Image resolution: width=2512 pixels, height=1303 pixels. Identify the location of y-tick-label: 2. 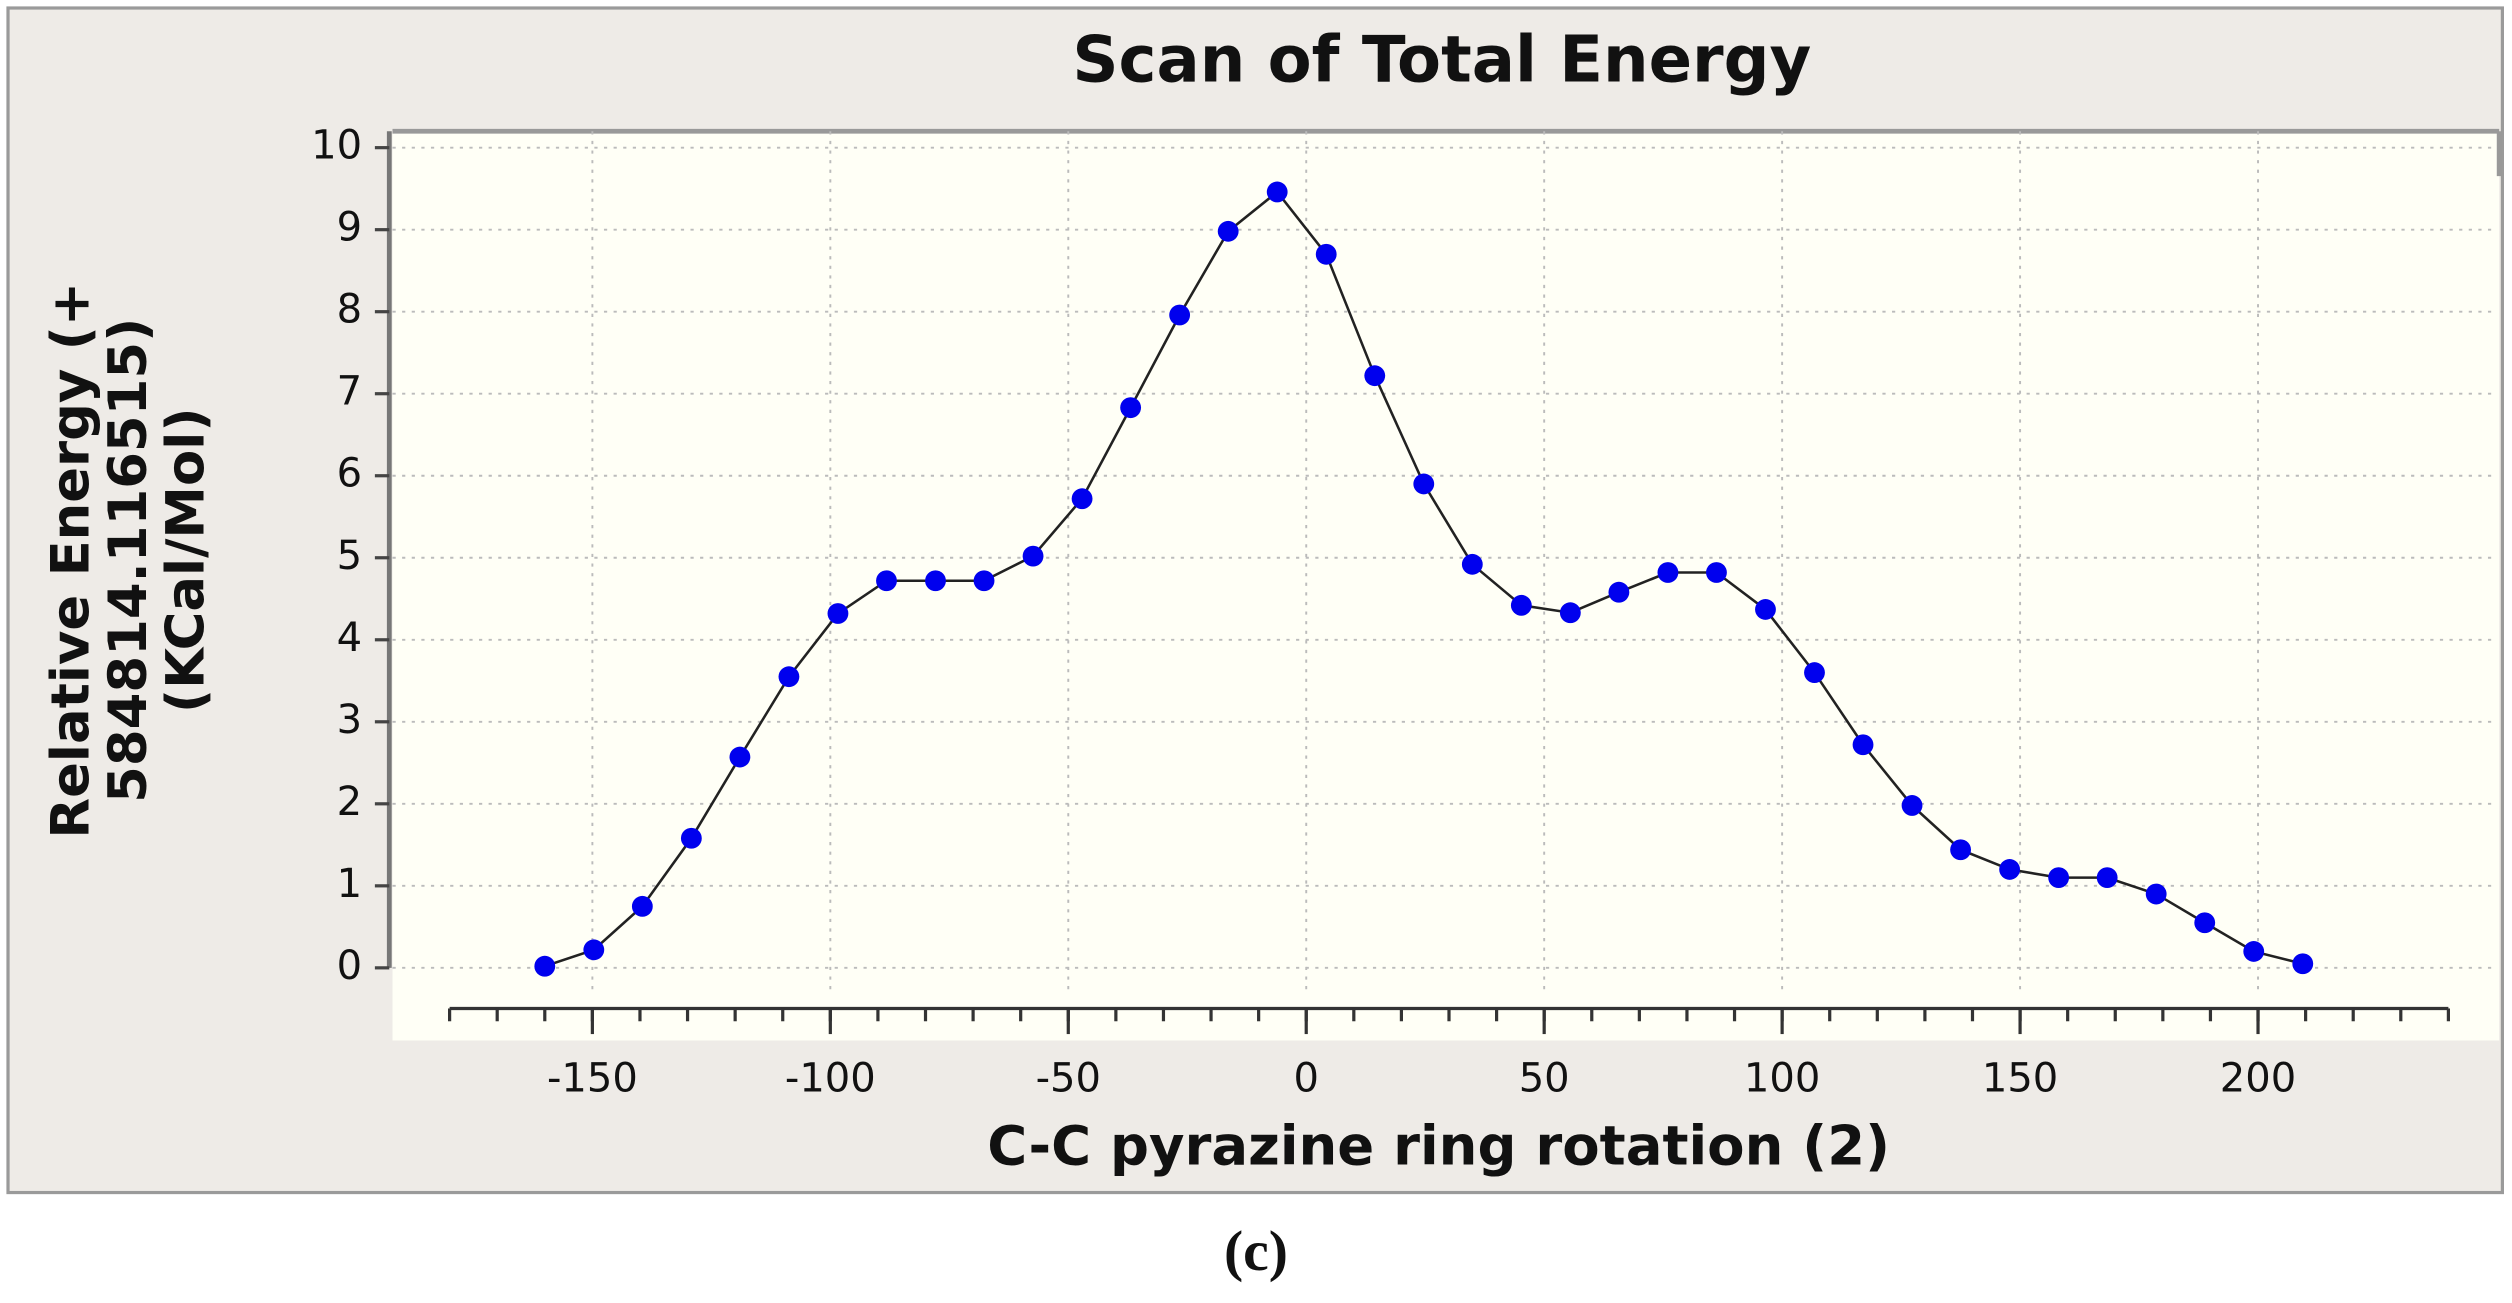
(349, 802).